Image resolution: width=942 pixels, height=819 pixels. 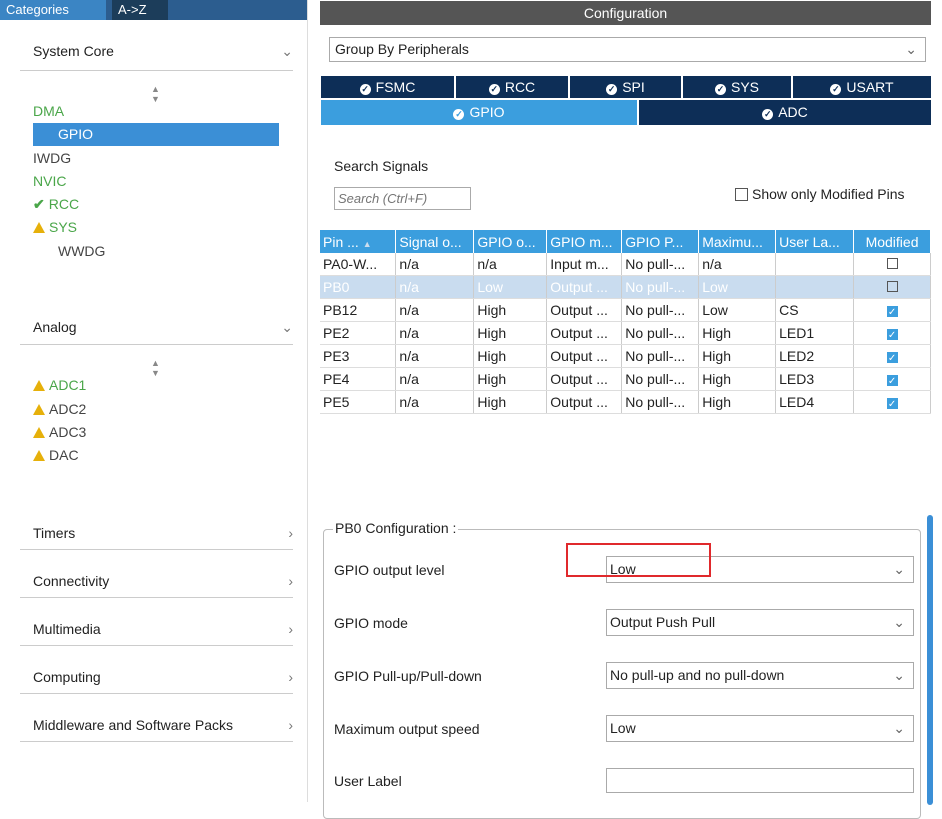 I want to click on cell-pin: PB12, so click(x=358, y=310).